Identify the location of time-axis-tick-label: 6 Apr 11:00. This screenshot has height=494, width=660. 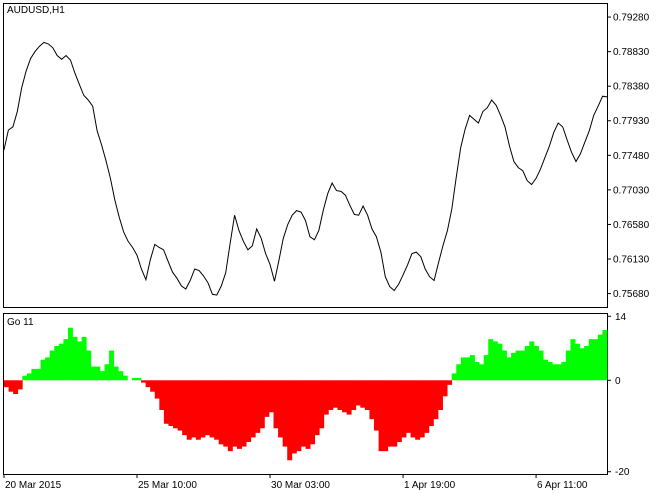
(562, 485).